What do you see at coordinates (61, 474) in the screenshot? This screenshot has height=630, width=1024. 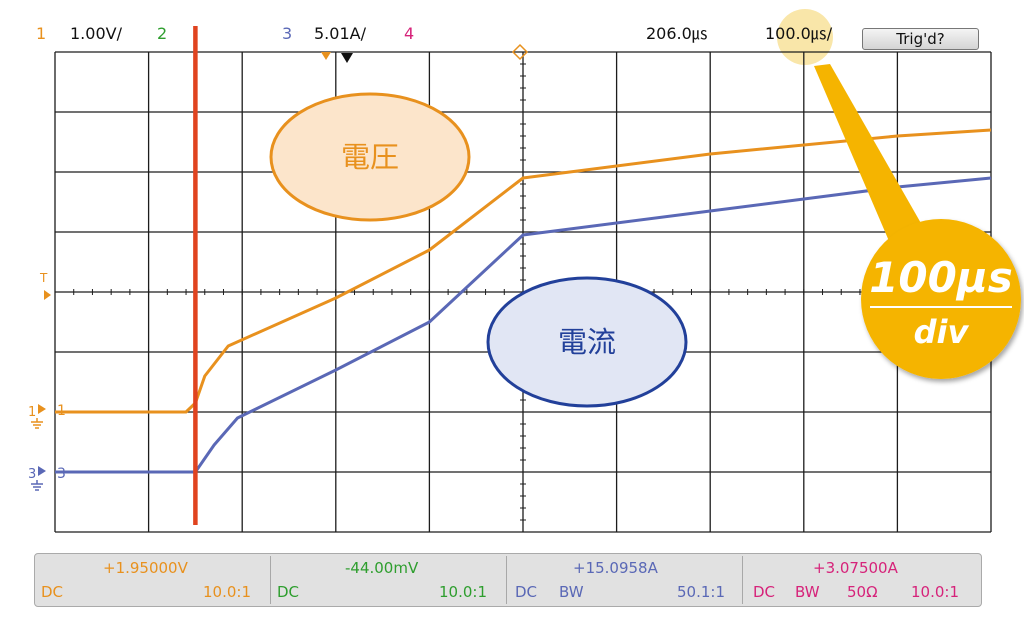 I see `ch3-trace-label: 3` at bounding box center [61, 474].